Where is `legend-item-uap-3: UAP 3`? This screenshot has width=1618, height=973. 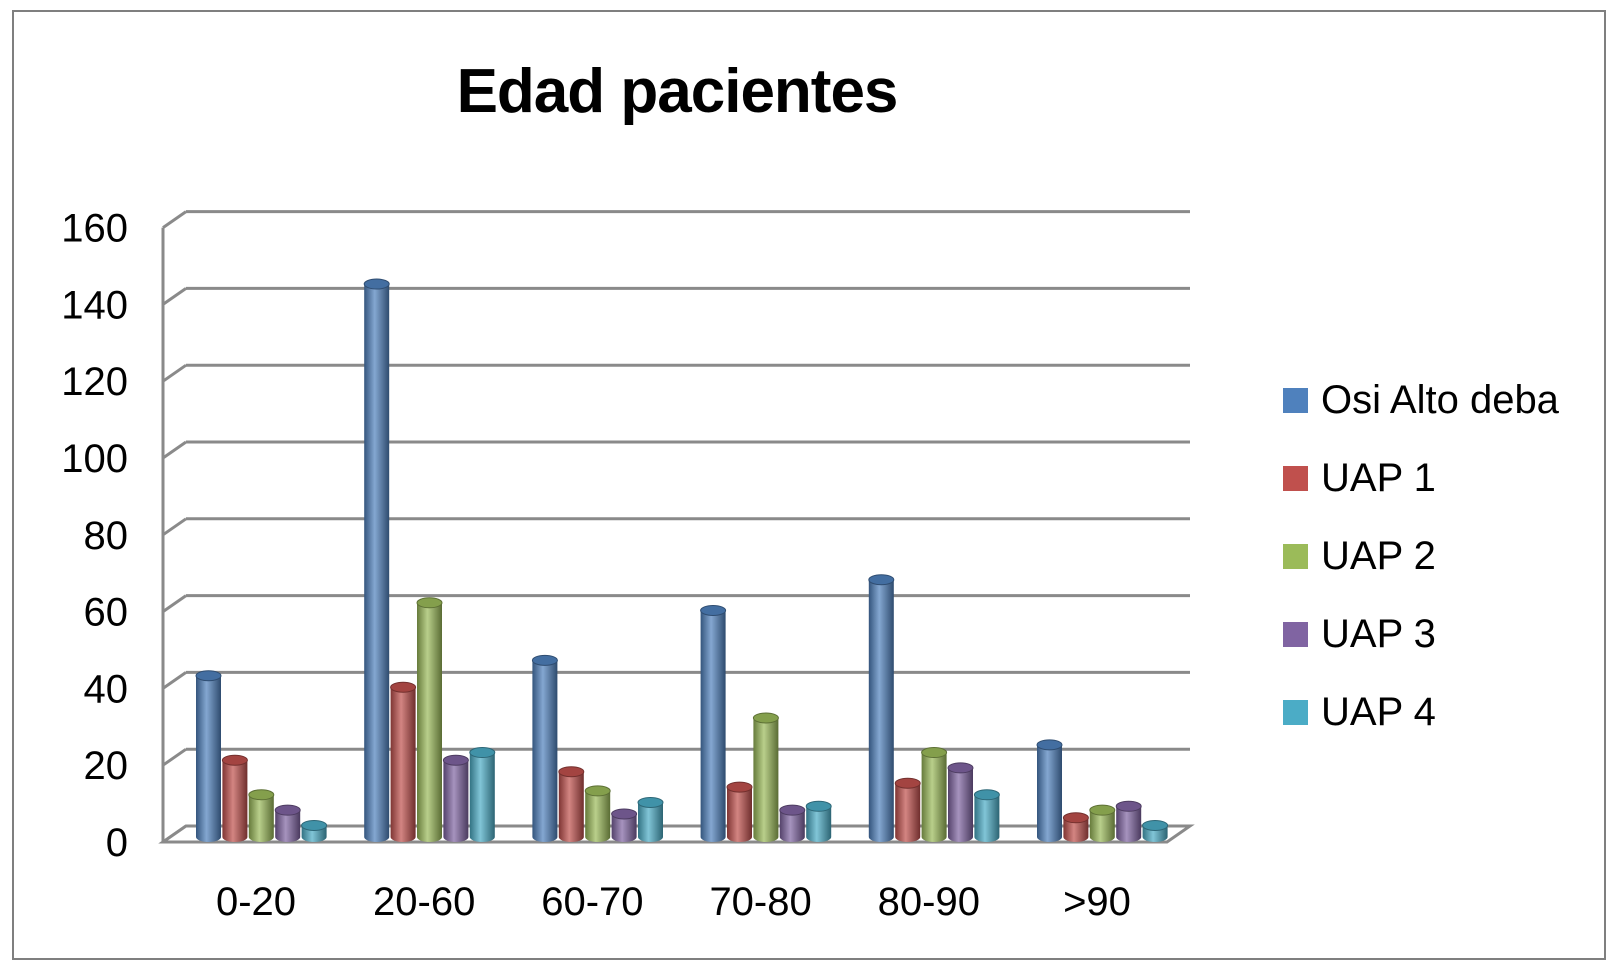
legend-item-uap-3: UAP 3 is located at coordinates (1421, 634).